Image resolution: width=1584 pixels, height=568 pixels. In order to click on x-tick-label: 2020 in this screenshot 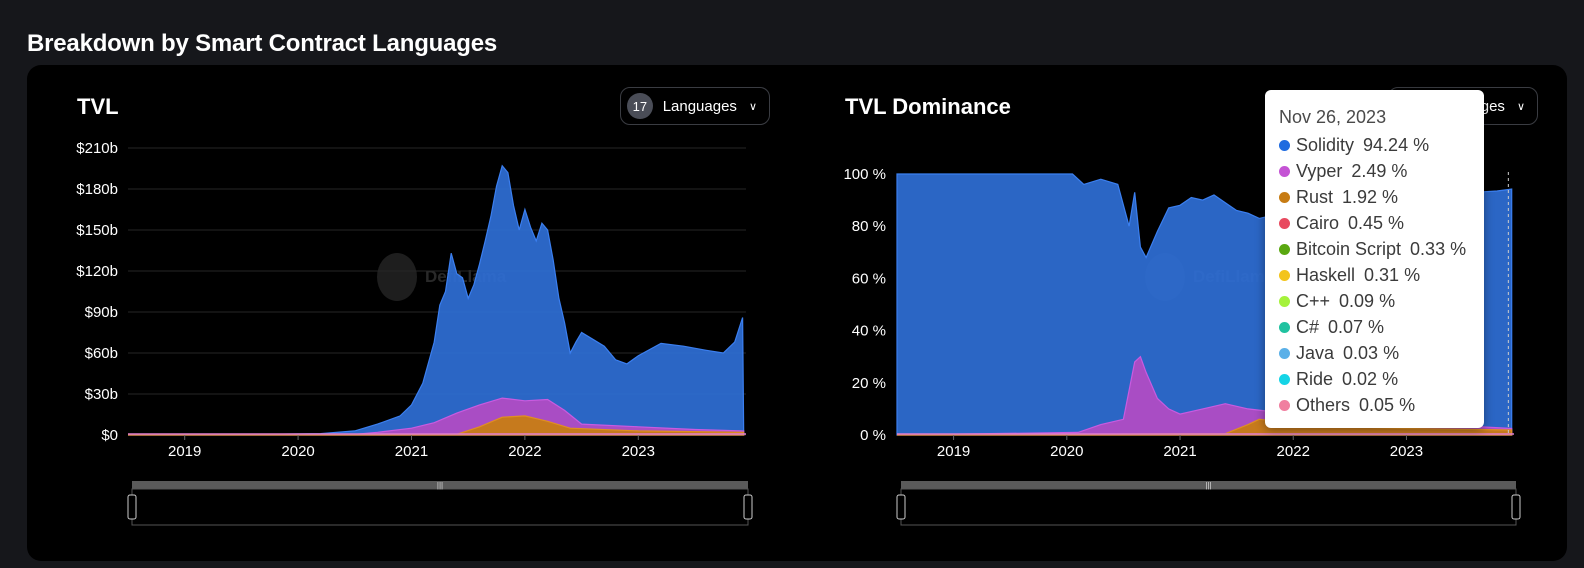, I will do `click(297, 451)`.